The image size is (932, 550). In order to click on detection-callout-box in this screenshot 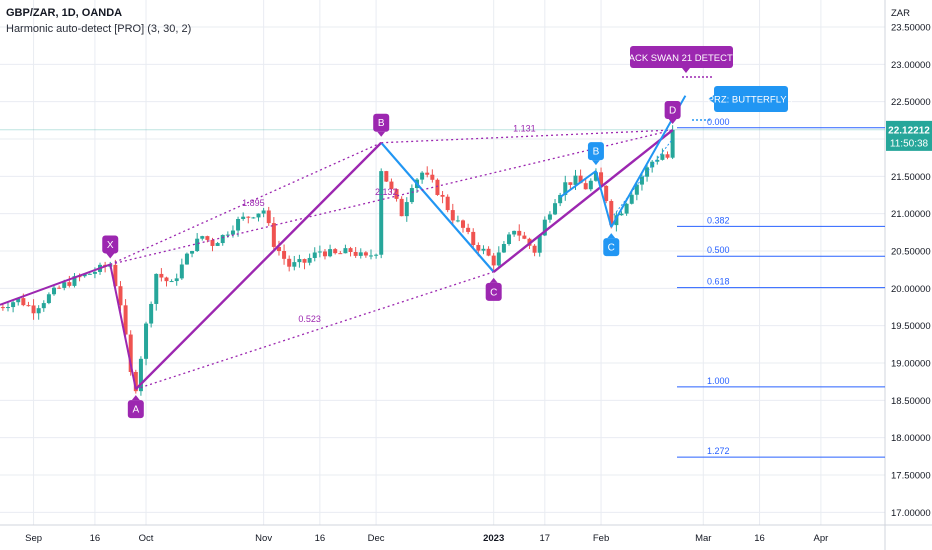, I will do `click(681, 57)`.